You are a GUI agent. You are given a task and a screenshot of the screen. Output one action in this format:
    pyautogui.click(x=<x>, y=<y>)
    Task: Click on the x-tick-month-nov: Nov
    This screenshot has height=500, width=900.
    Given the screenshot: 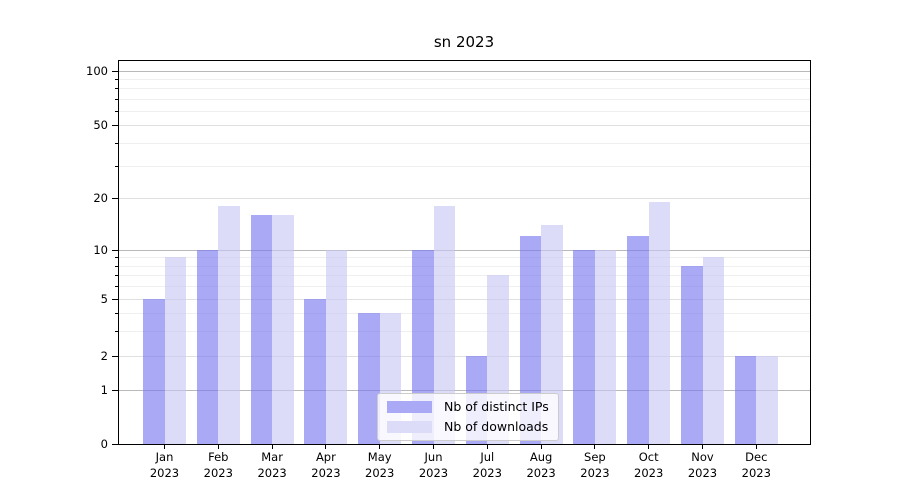 What is the action you would take?
    pyautogui.click(x=702, y=457)
    